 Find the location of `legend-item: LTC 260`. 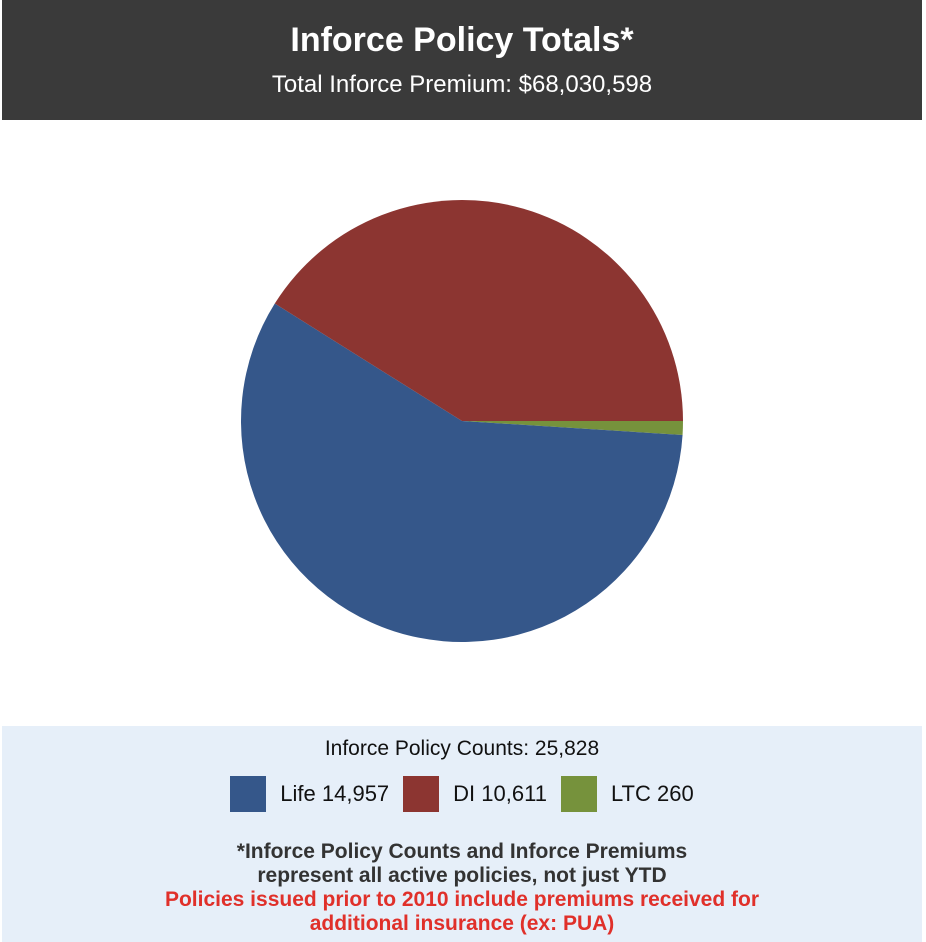

legend-item: LTC 260 is located at coordinates (627, 794).